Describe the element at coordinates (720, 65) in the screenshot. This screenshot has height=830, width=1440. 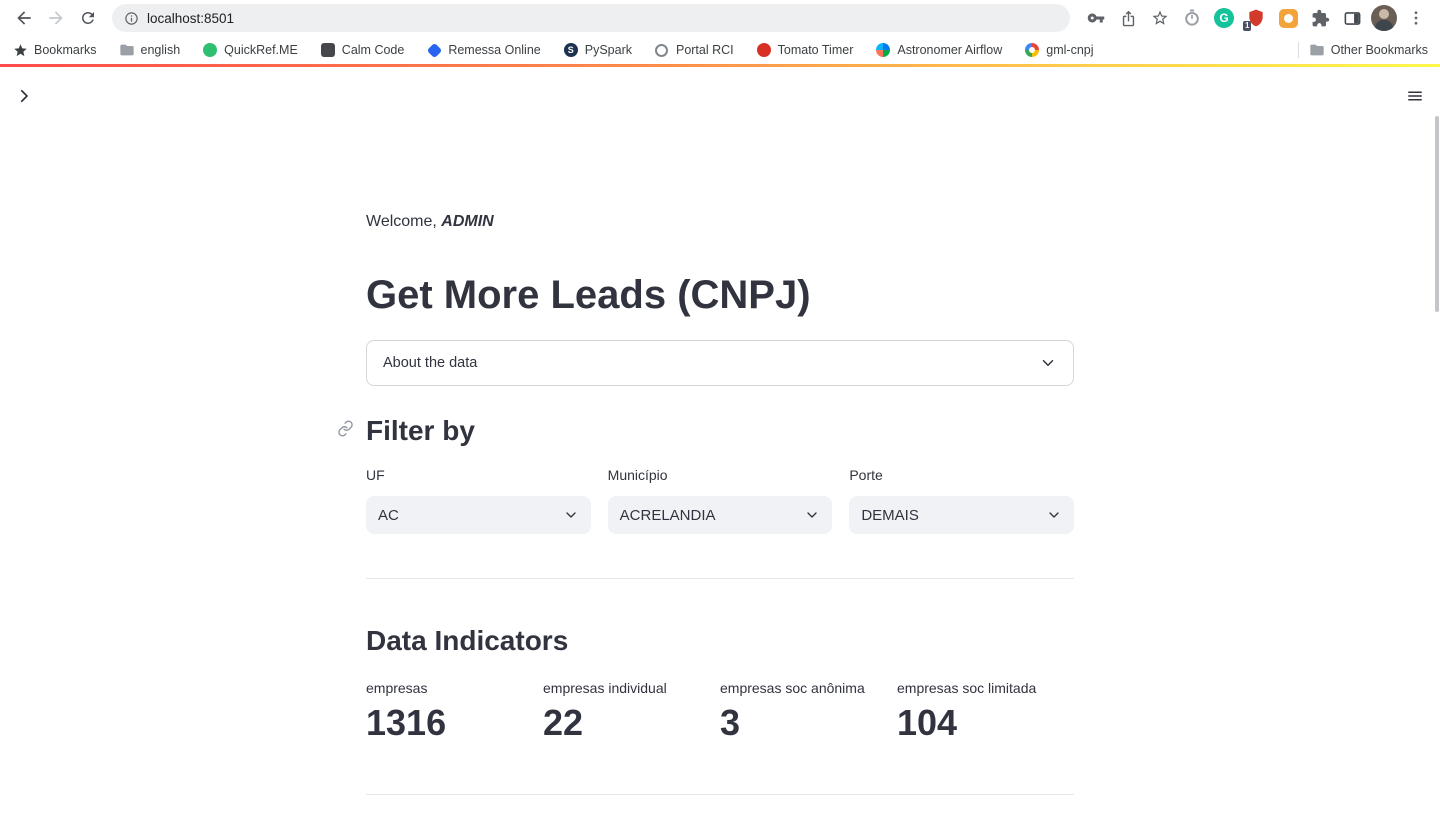
I see `app-decoration-bar` at that location.